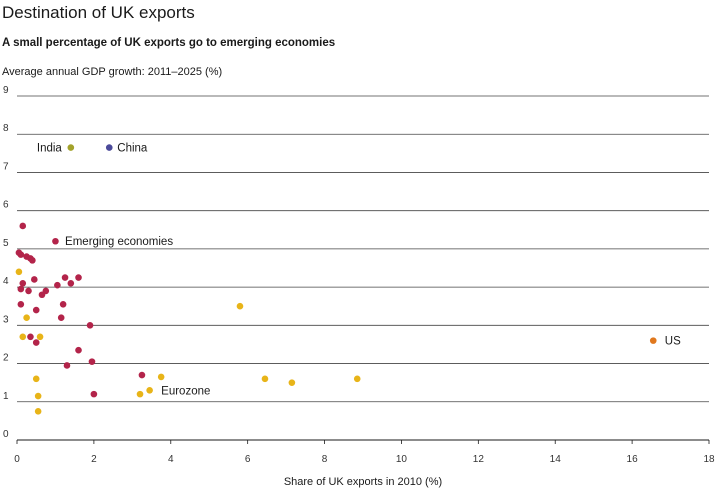 The height and width of the screenshot is (497, 719). What do you see at coordinates (109, 147) in the screenshot?
I see `point-china` at bounding box center [109, 147].